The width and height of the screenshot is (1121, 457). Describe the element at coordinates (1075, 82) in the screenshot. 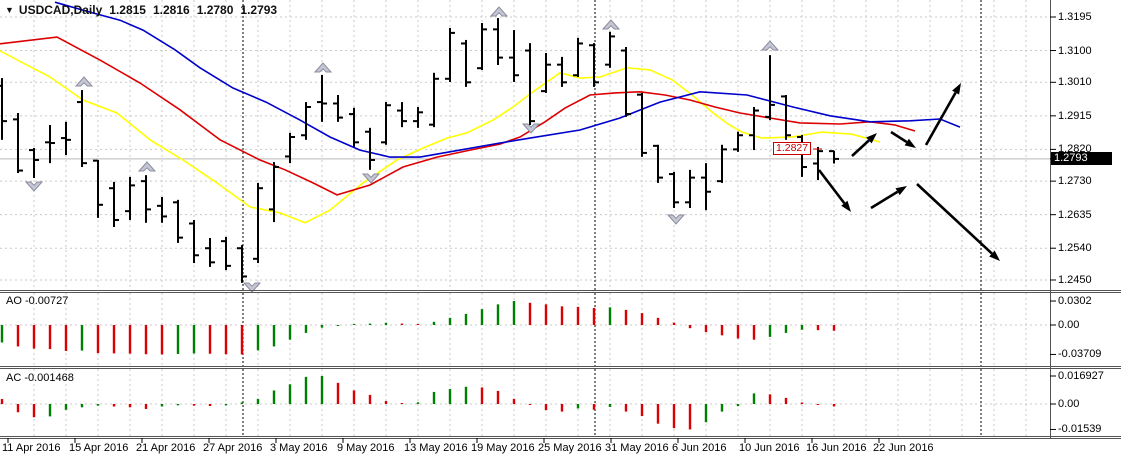

I see `price-scale-label: 1.3010` at that location.